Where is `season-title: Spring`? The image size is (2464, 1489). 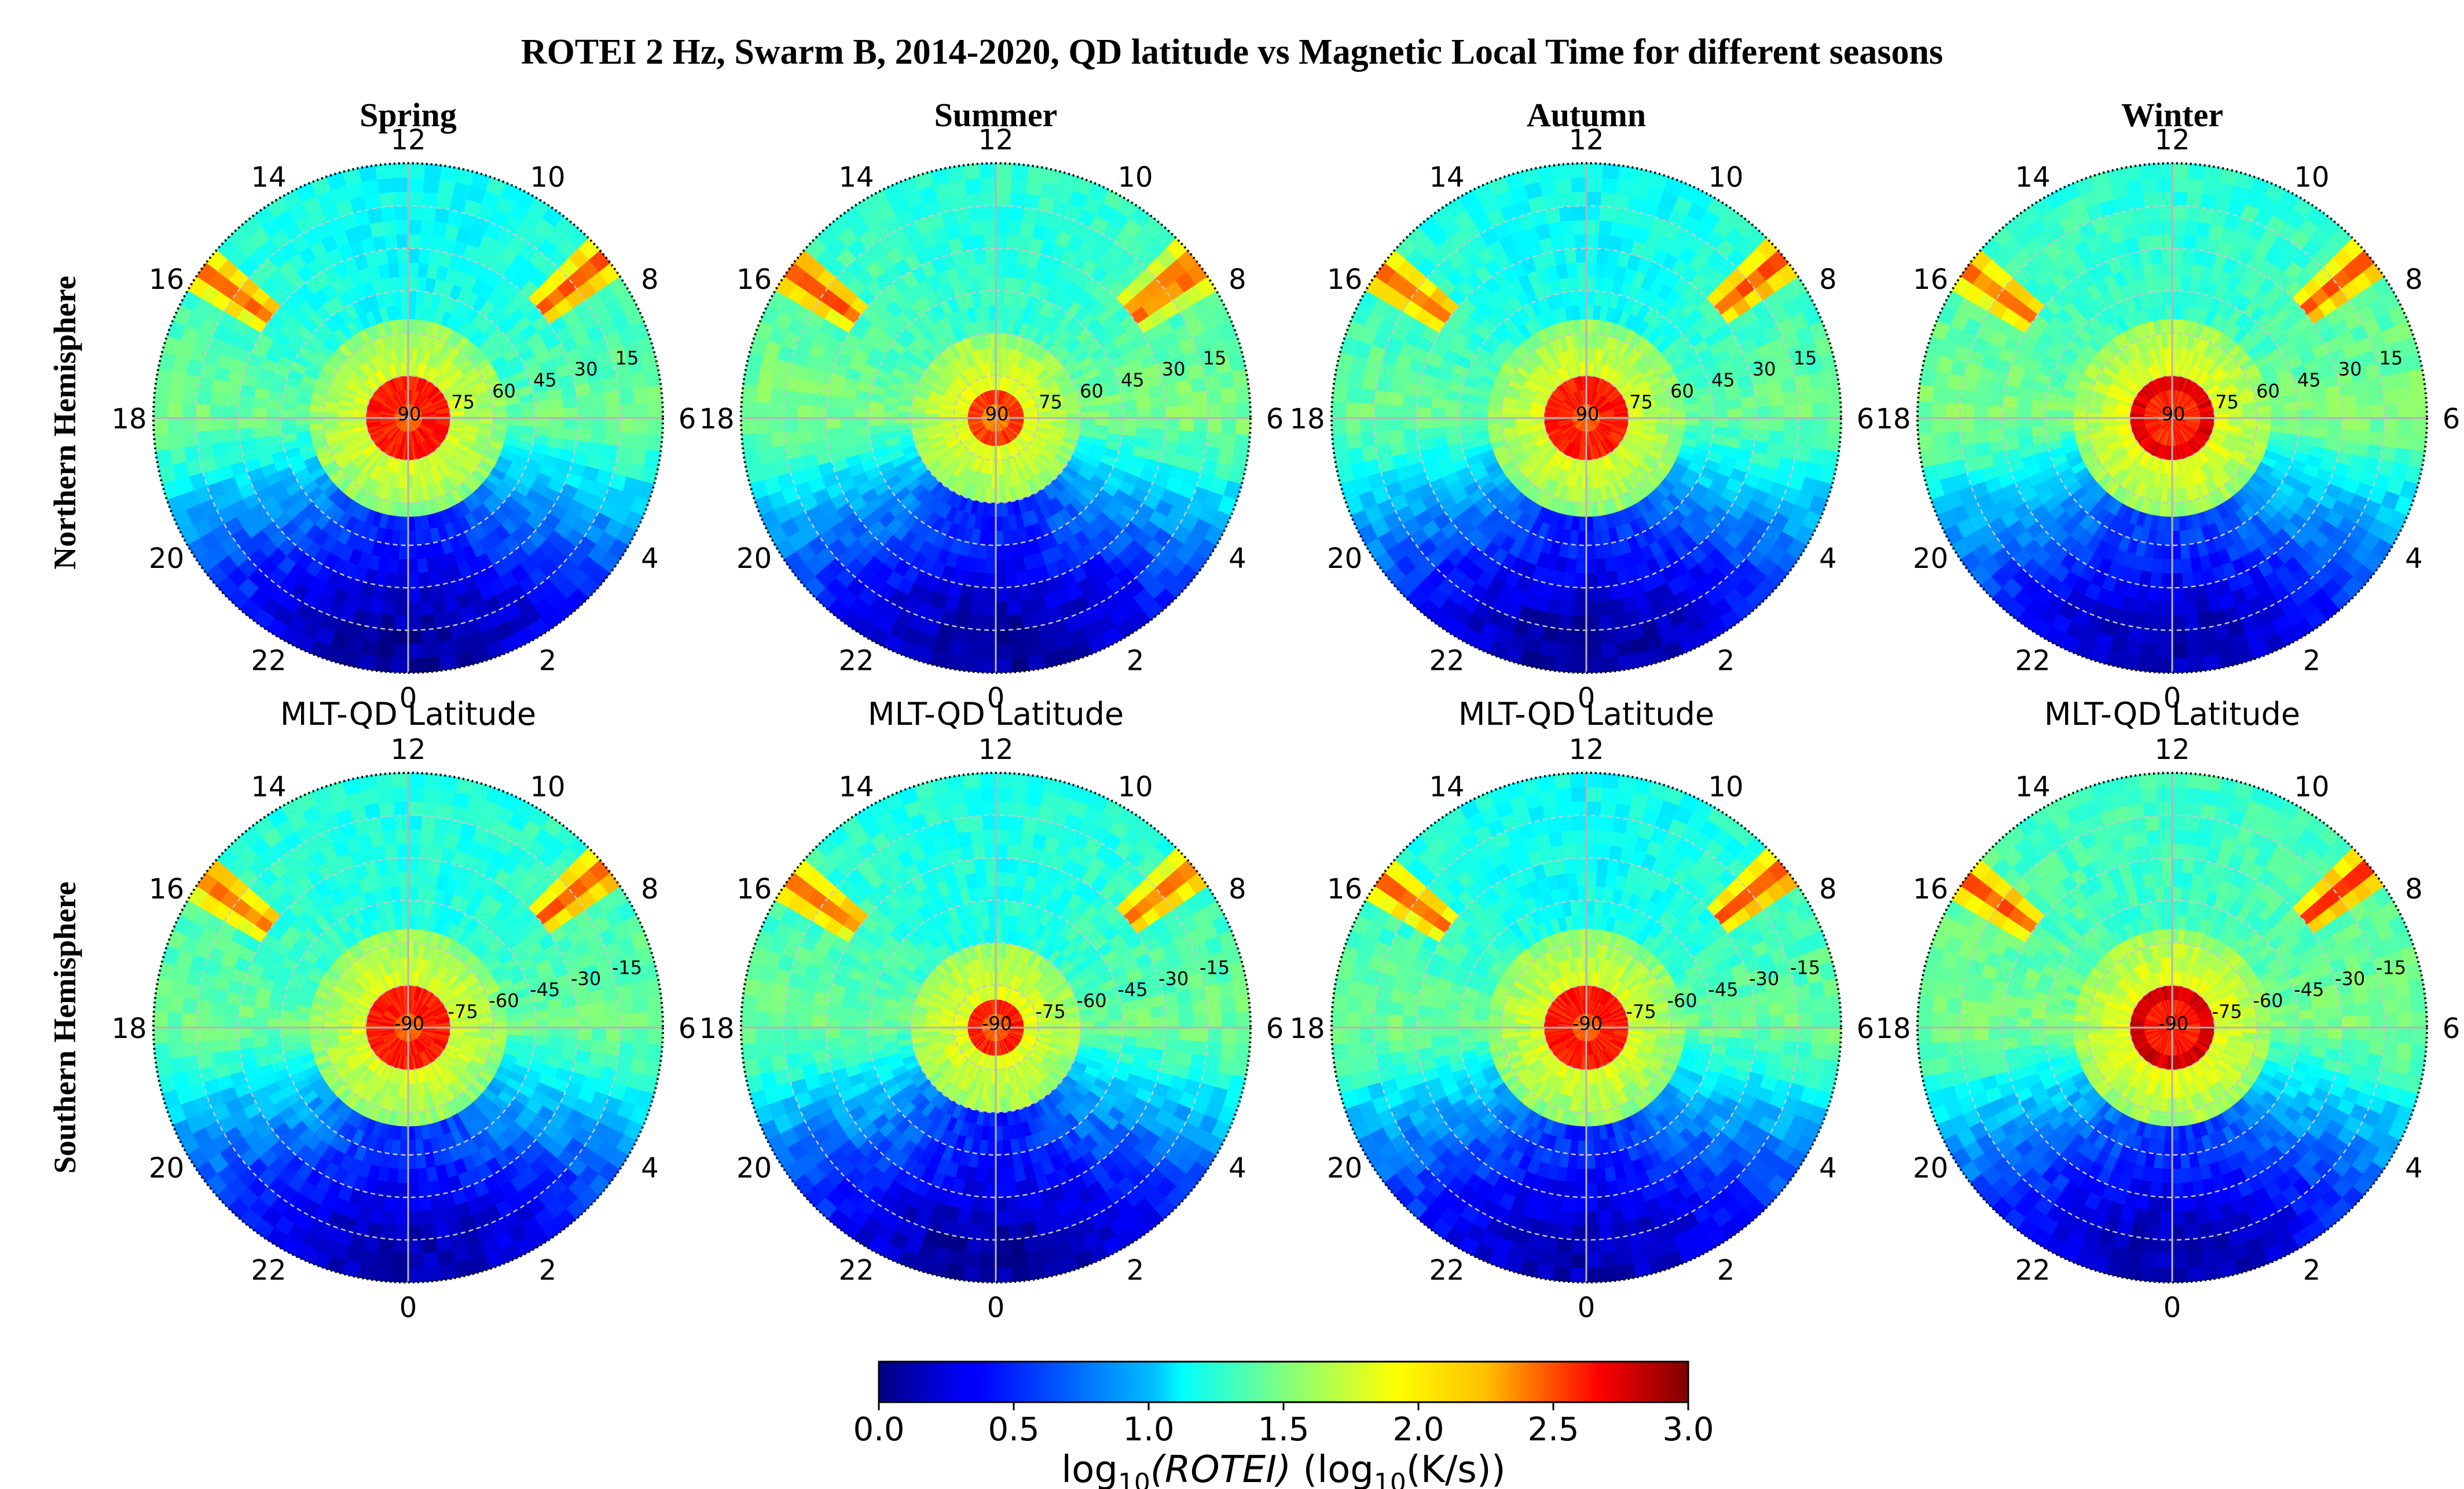 season-title: Spring is located at coordinates (409, 115).